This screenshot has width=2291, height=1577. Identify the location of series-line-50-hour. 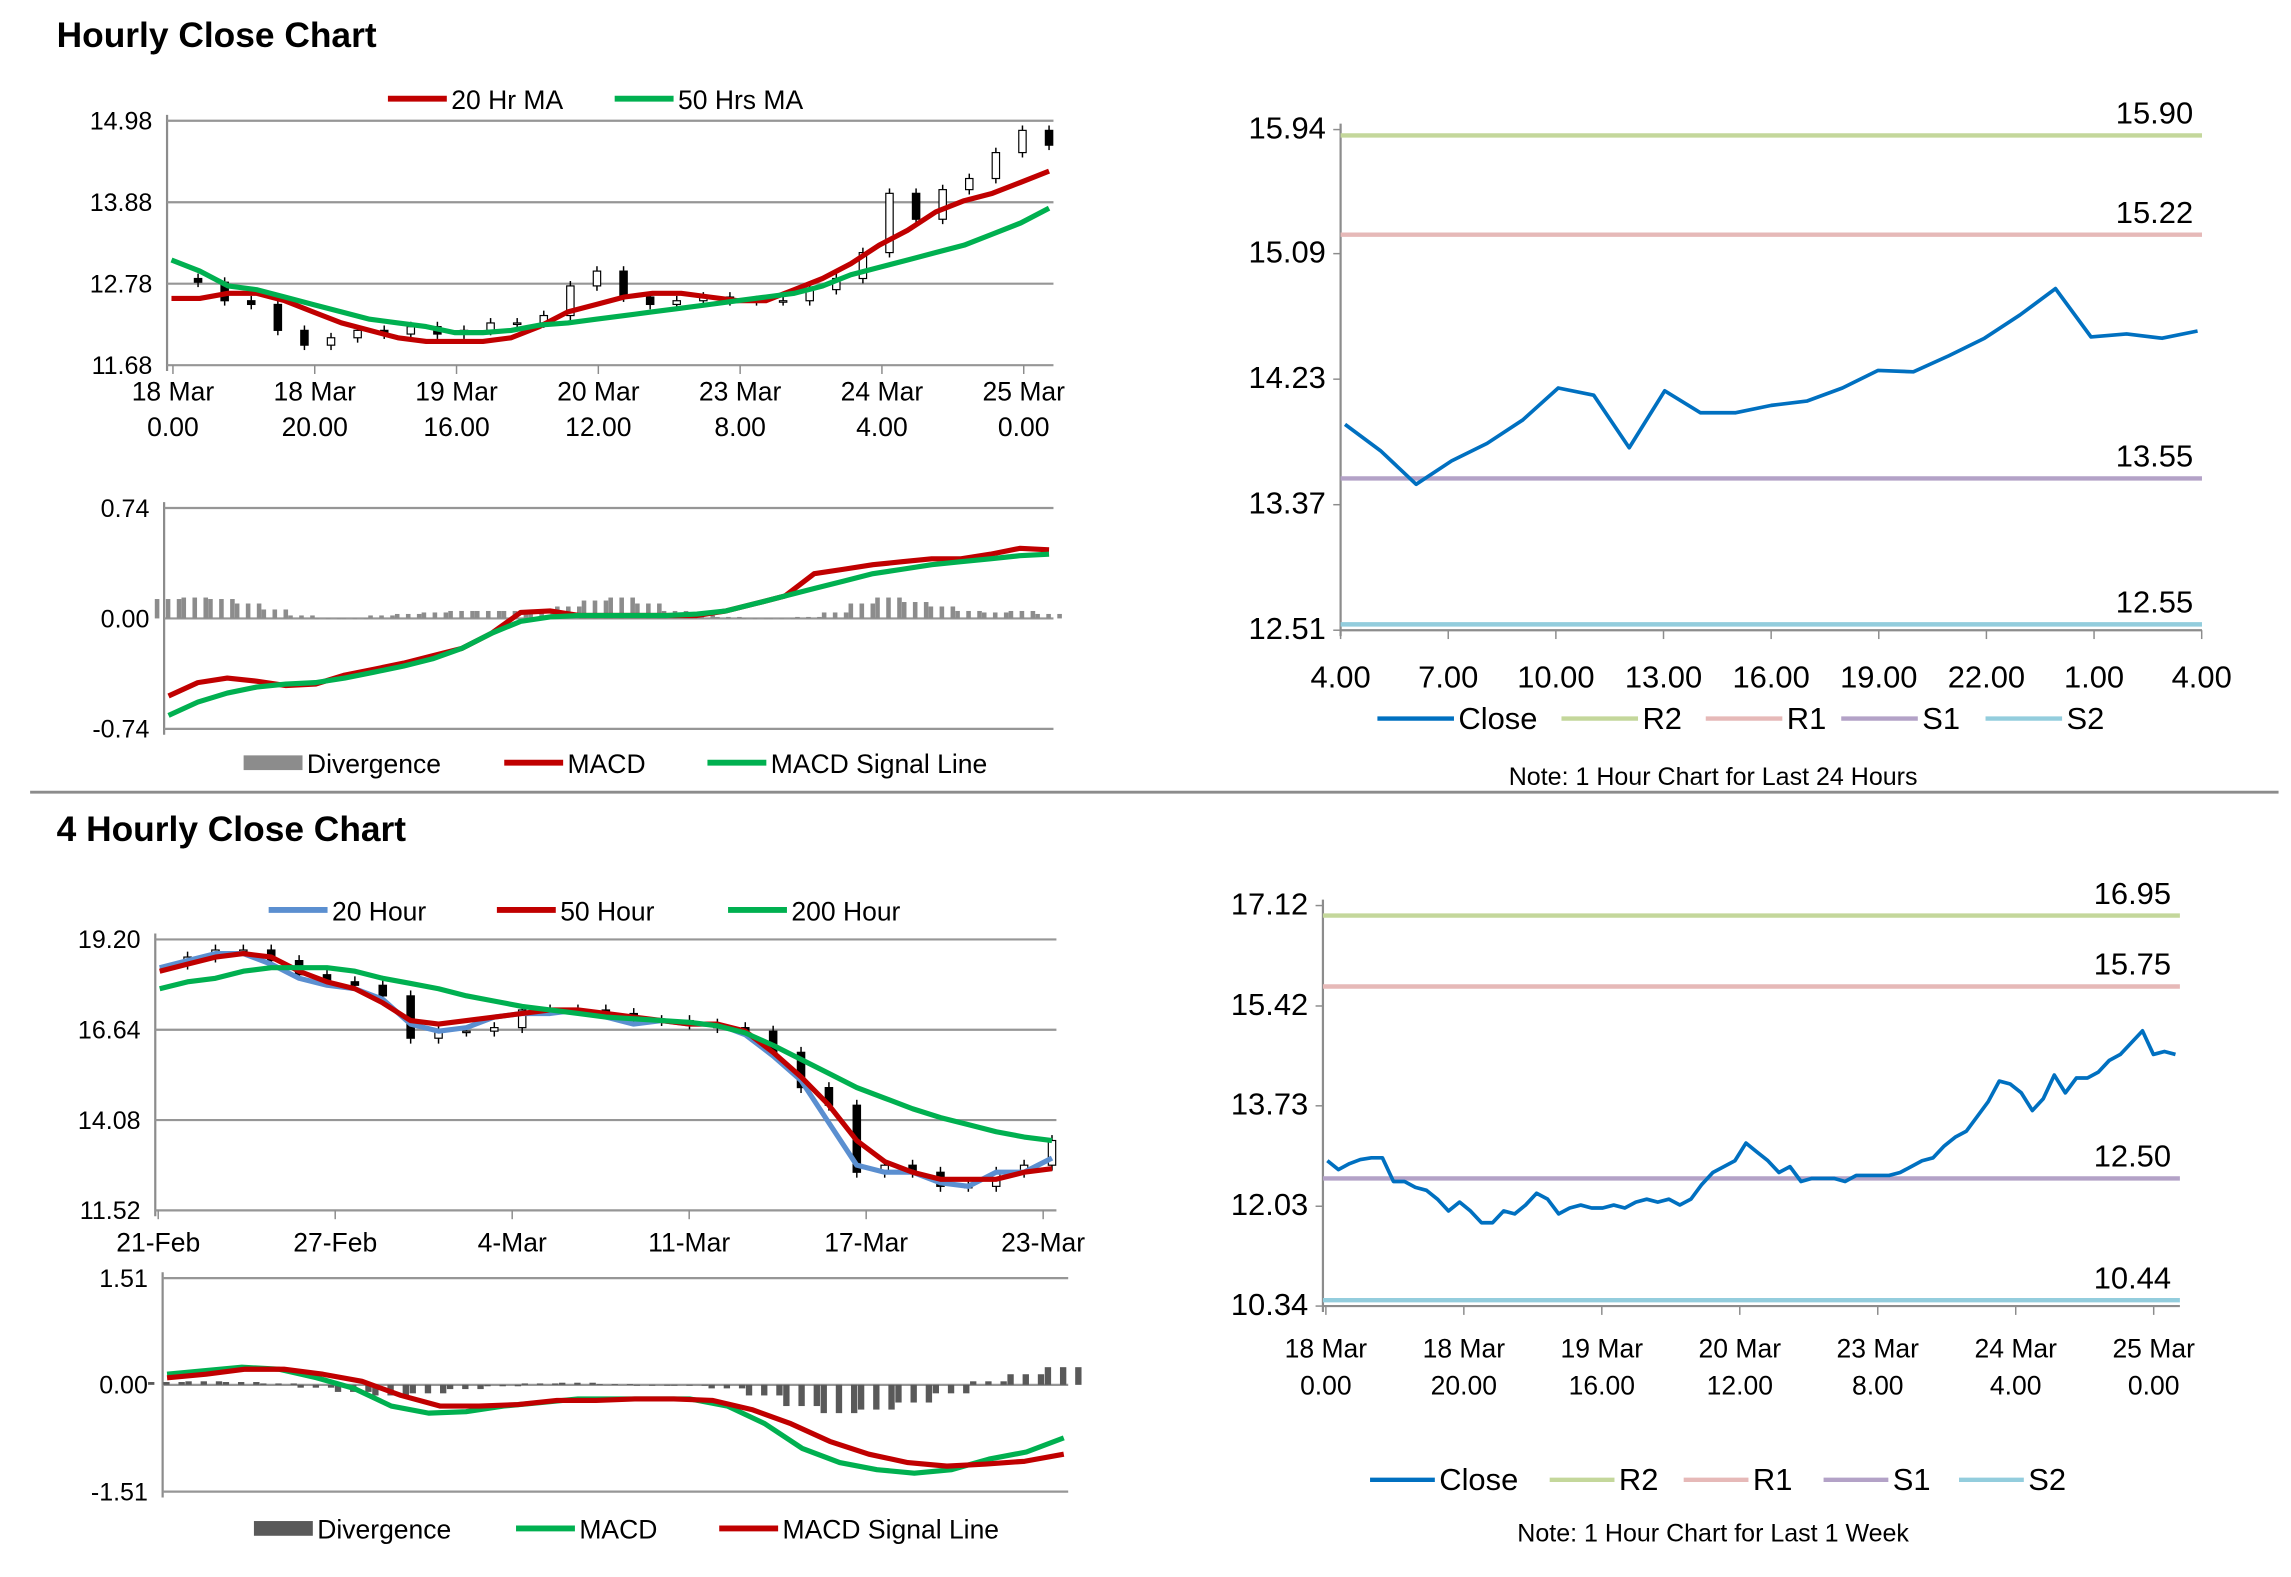
(606, 1066).